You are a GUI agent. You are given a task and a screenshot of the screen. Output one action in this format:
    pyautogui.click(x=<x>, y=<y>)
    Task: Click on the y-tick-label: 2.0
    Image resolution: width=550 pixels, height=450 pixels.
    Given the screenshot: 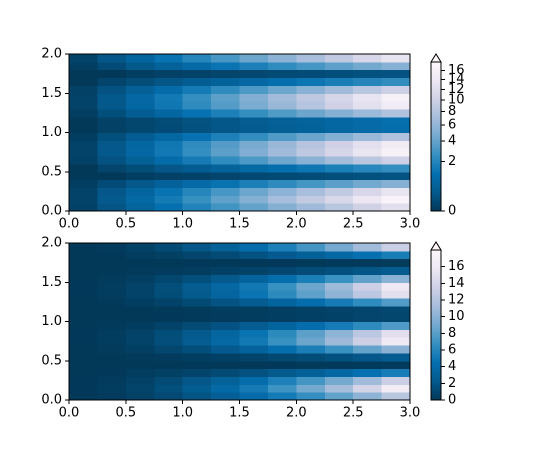 What is the action you would take?
    pyautogui.click(x=51, y=54)
    